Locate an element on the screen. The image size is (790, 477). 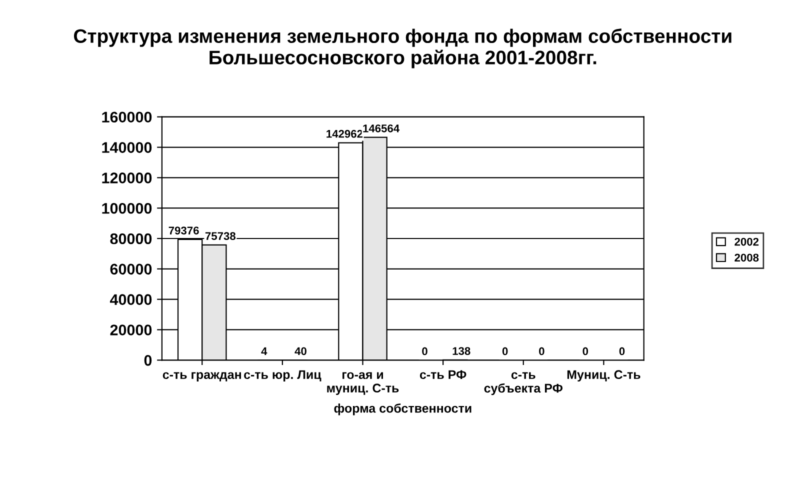
data-label: 146564 is located at coordinates (381, 128).